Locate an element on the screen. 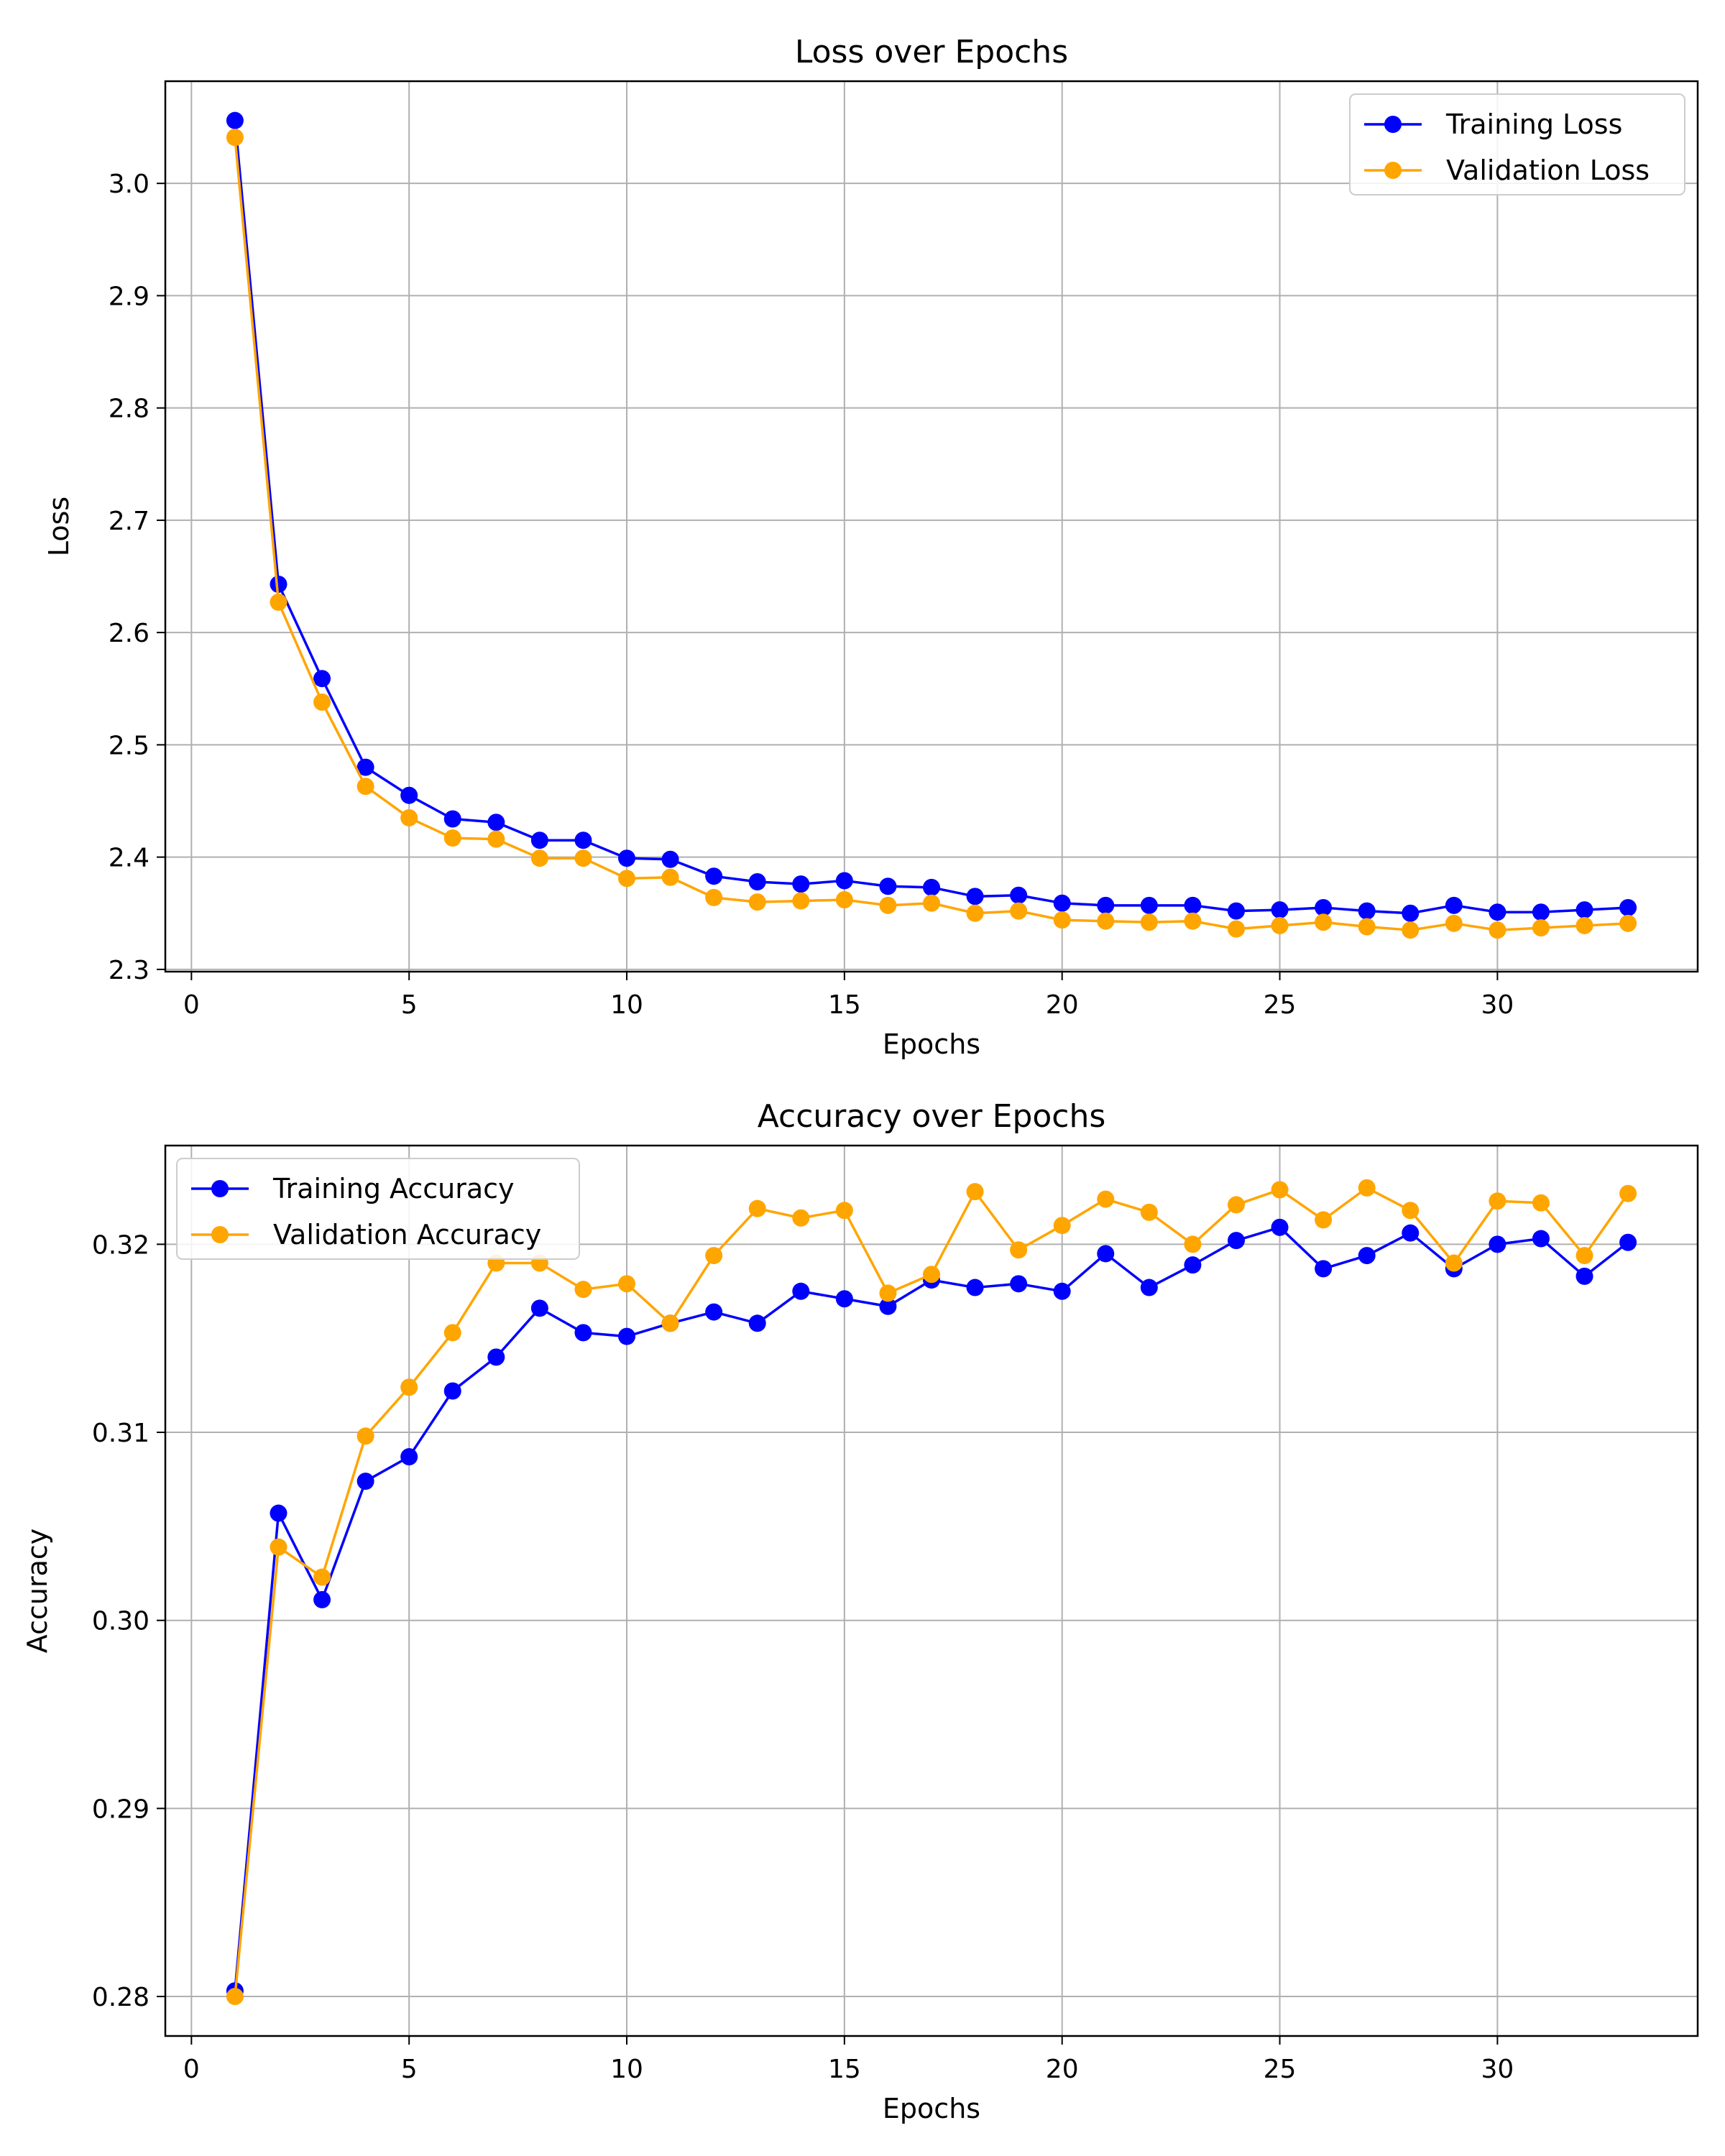 The height and width of the screenshot is (2156, 1725). y-tick-label: 2.4 is located at coordinates (129, 858).